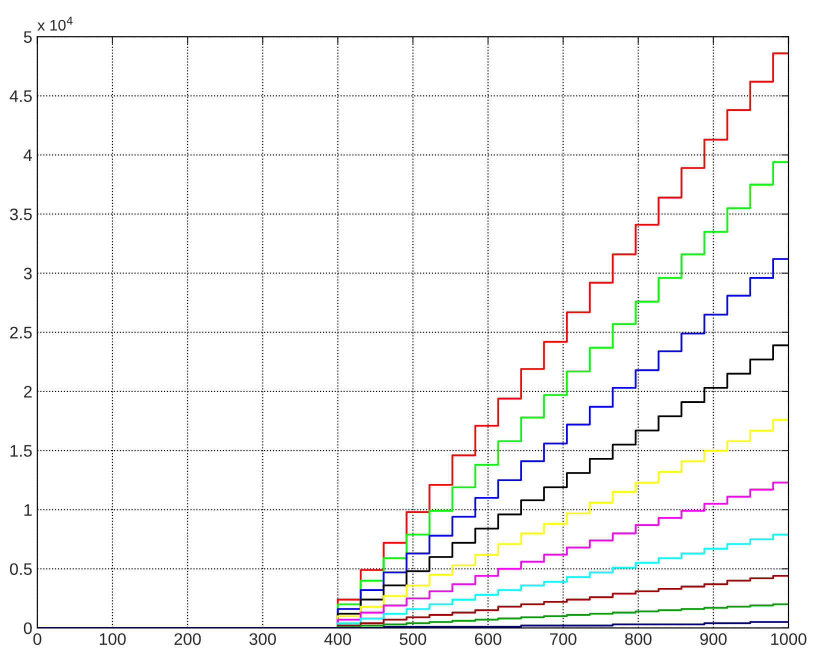  I want to click on y-tick-label: 0.5, so click(21, 569).